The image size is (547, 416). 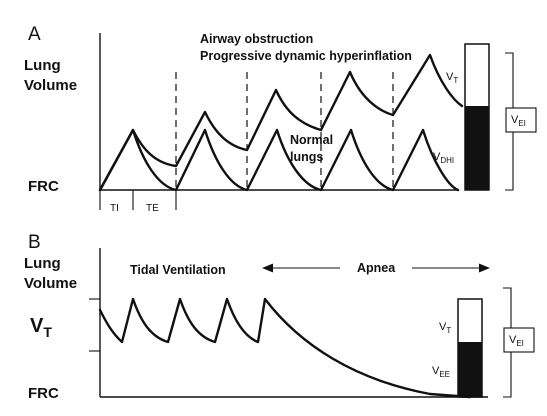 What do you see at coordinates (43, 186) in the screenshot?
I see `panel-a-frc-label: FRC` at bounding box center [43, 186].